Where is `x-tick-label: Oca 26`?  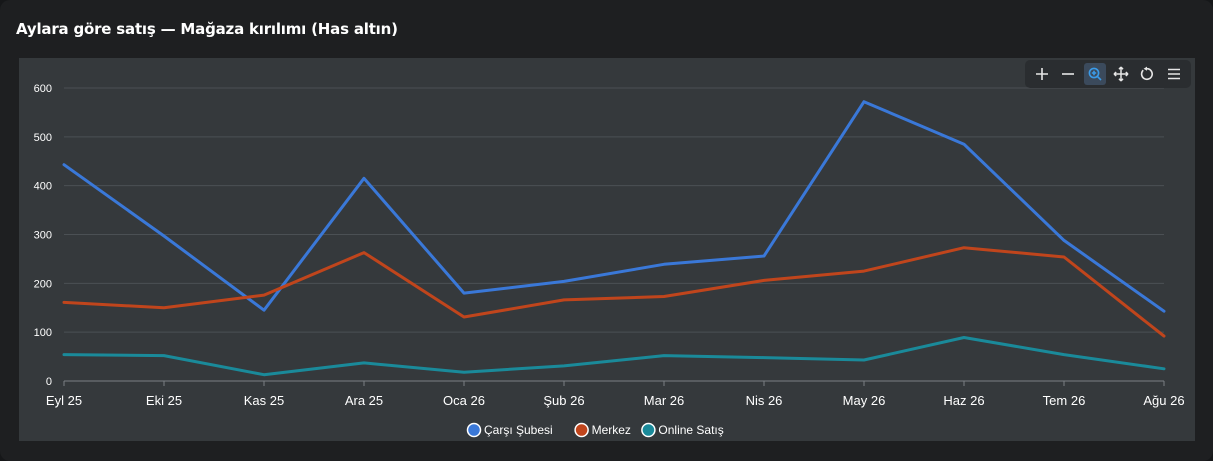
x-tick-label: Oca 26 is located at coordinates (464, 400).